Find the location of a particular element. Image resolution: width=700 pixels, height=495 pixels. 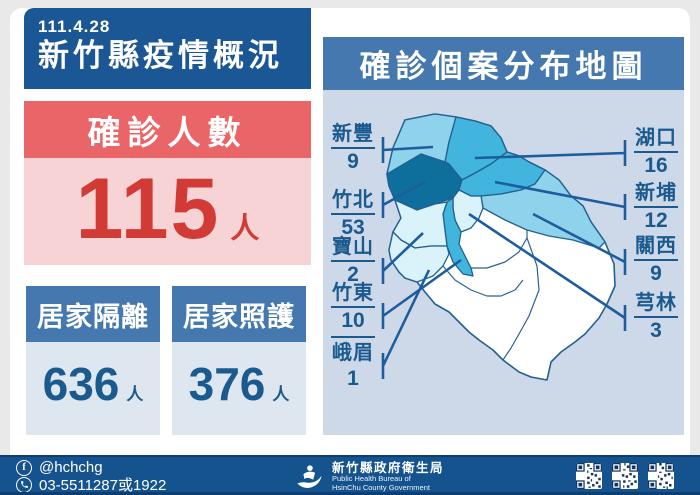

home-care-card: 居家照護 376 人 is located at coordinates (239, 360).